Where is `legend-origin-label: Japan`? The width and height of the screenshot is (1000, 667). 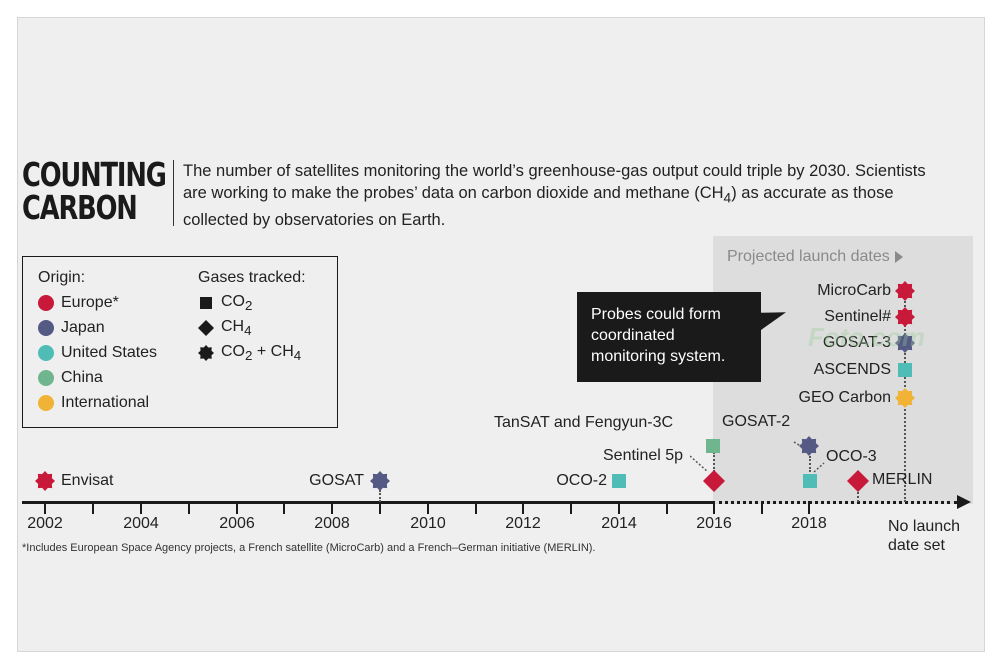 legend-origin-label: Japan is located at coordinates (83, 327).